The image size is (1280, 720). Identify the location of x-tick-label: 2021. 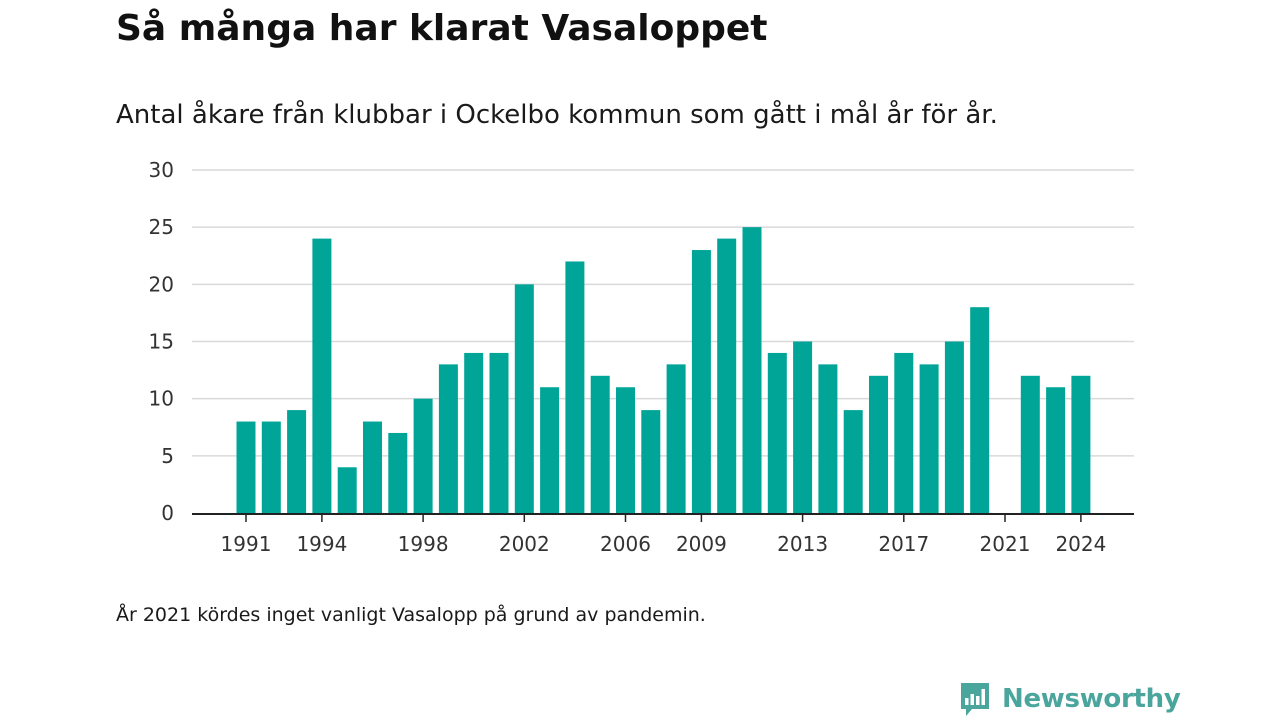
(1005, 544).